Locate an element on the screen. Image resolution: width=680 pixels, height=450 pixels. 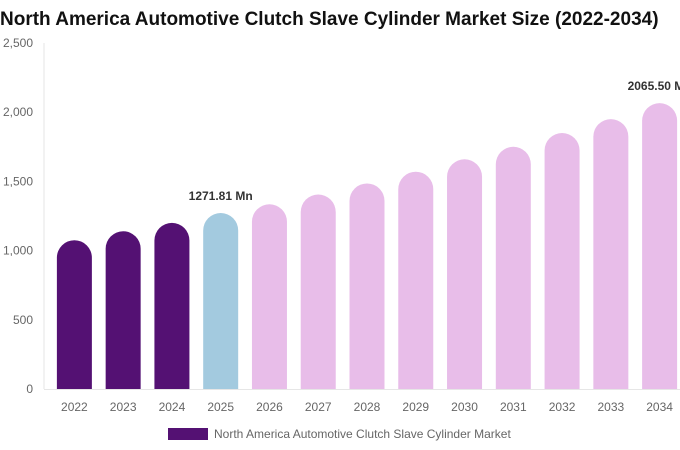
x-tick-label: 2034 is located at coordinates (659, 407).